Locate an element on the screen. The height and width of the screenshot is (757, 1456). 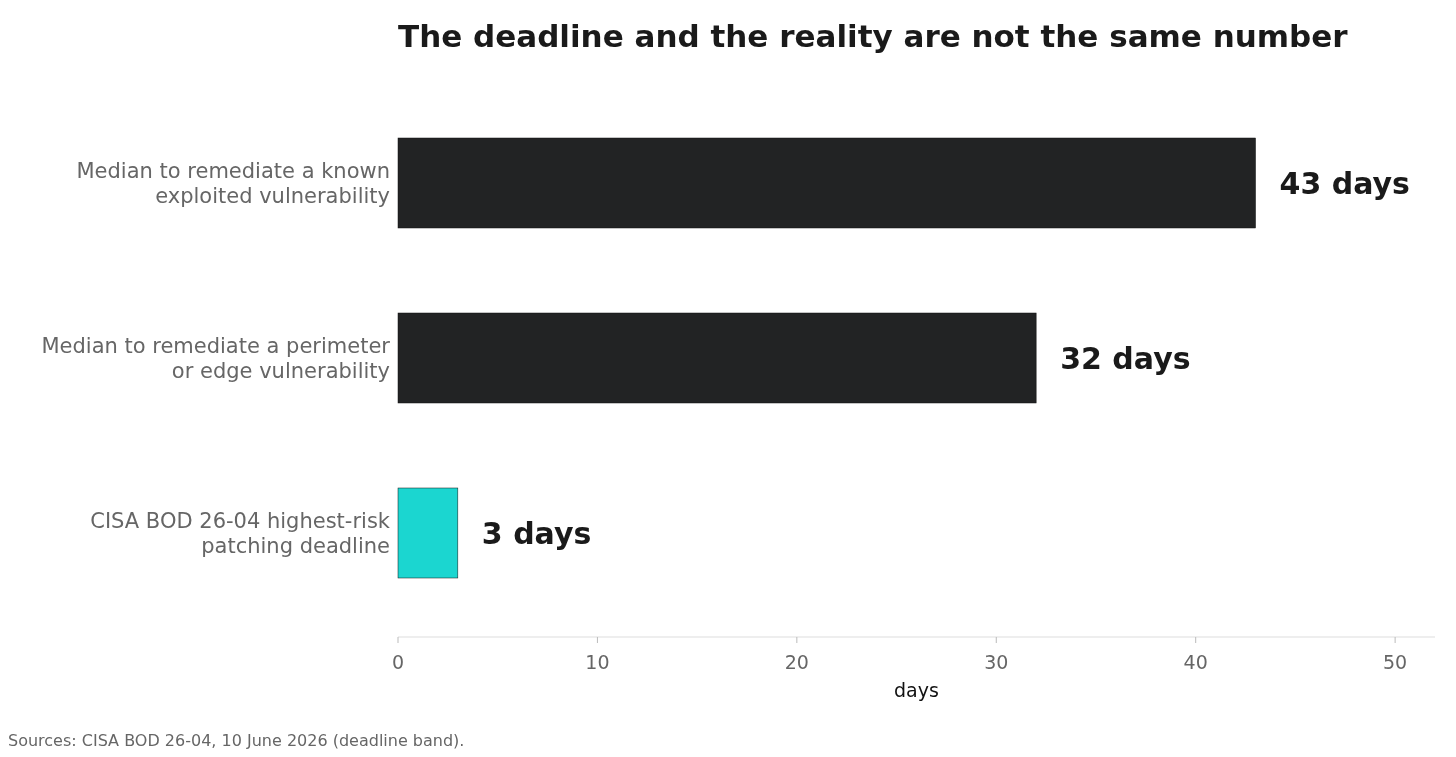
data-label: 43 days is located at coordinates (1344, 183).